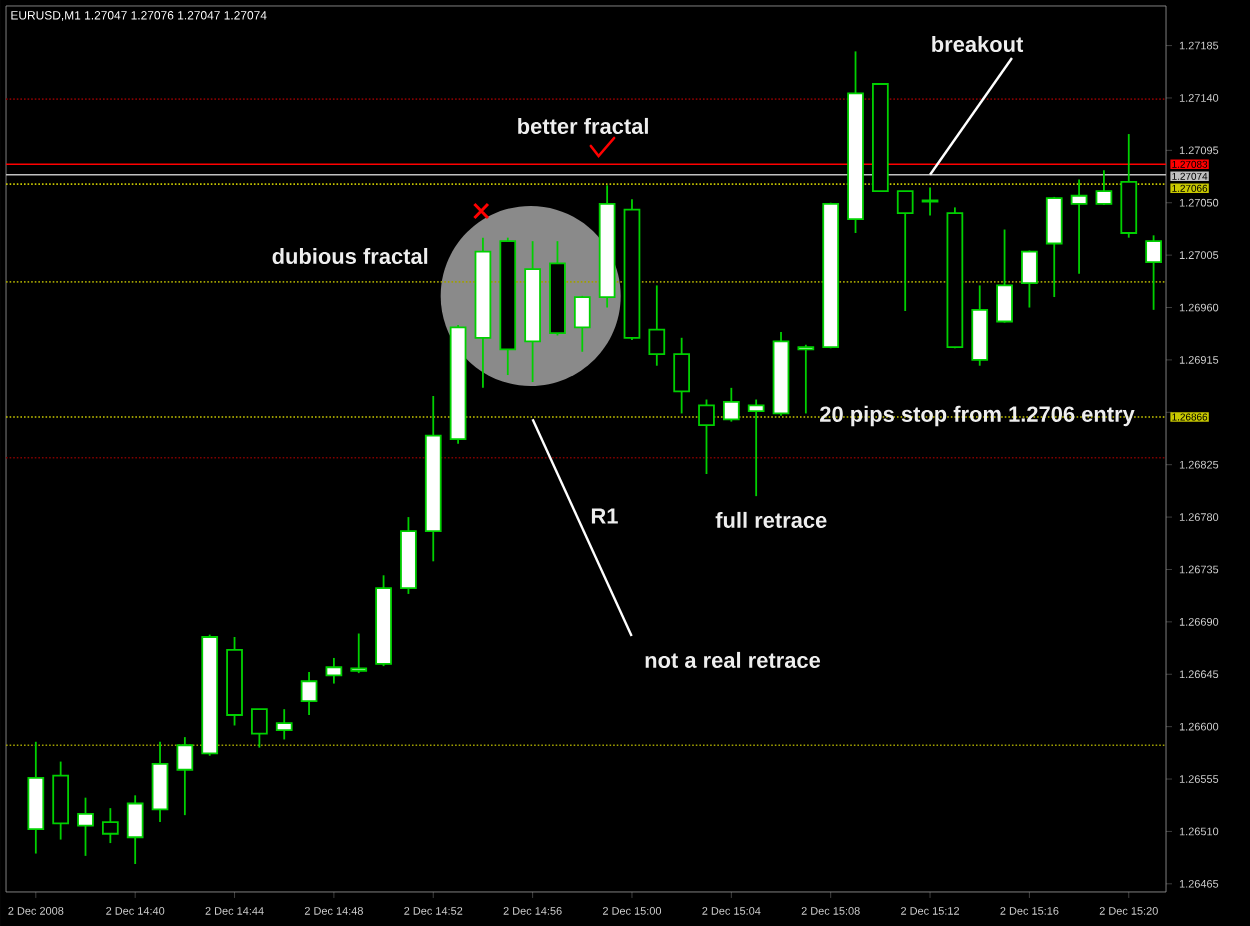 The image size is (1250, 926). What do you see at coordinates (977, 416) in the screenshot?
I see `annotation: 20 pips stop from 1.2706 entry` at bounding box center [977, 416].